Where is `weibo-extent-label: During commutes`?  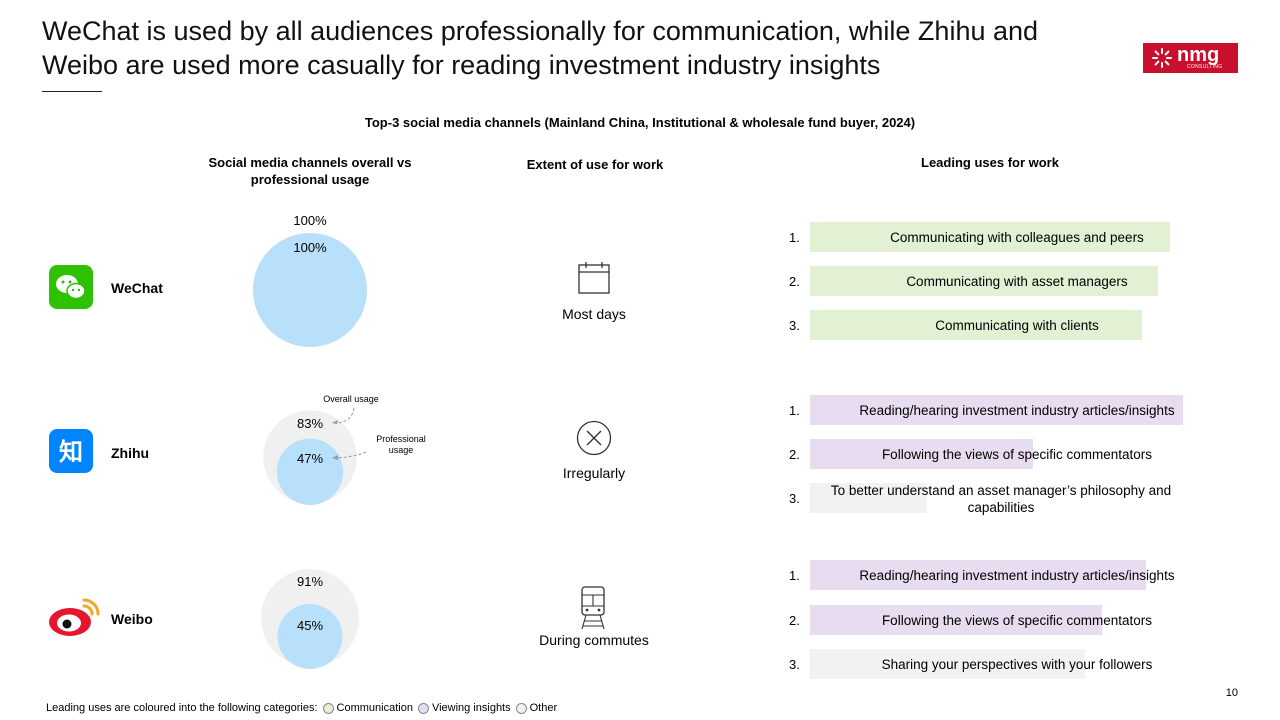
weibo-extent-label: During commutes is located at coordinates (594, 640).